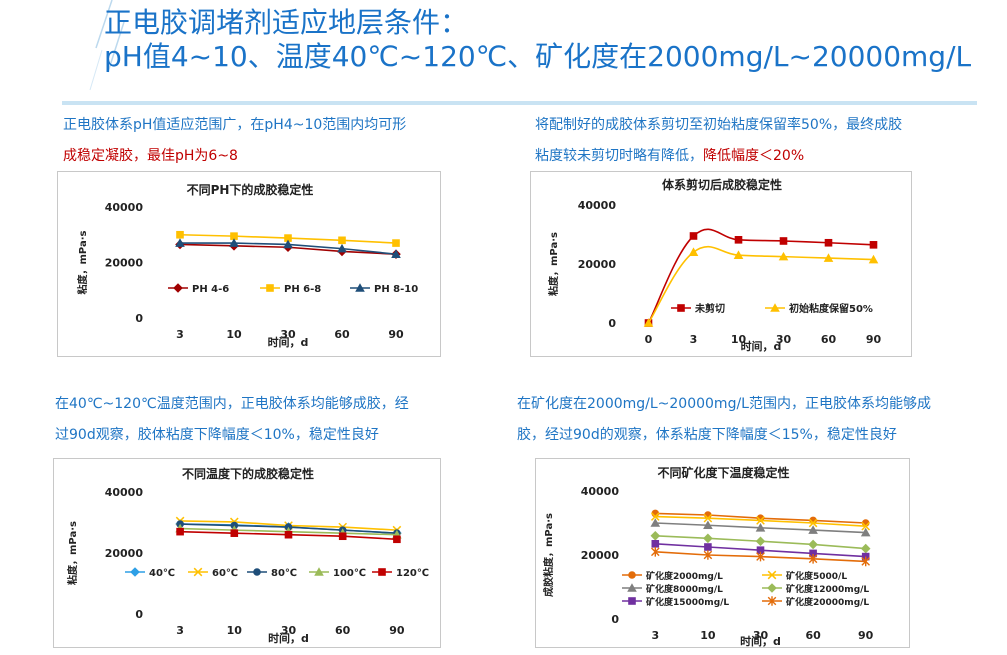 The image size is (1007, 655). I want to click on legend-label: 初始粘度保留50%, so click(831, 308).